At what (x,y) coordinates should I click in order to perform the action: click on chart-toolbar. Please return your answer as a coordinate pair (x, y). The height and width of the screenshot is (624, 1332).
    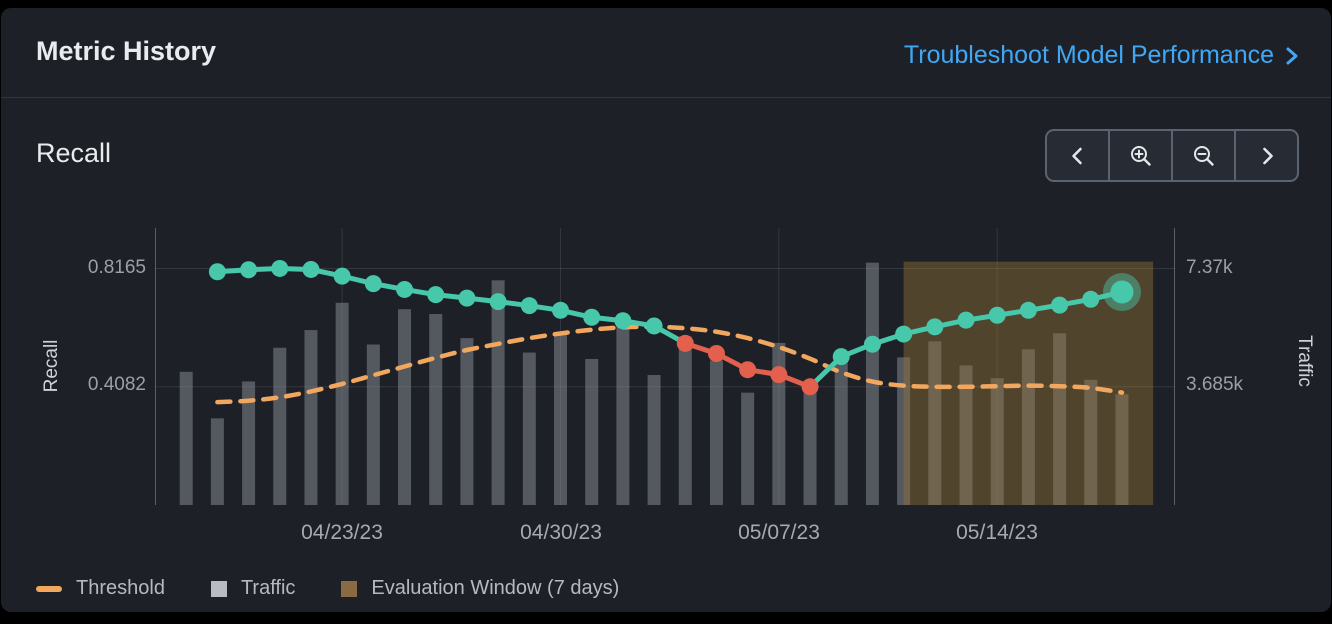
    Looking at the image, I should click on (1172, 155).